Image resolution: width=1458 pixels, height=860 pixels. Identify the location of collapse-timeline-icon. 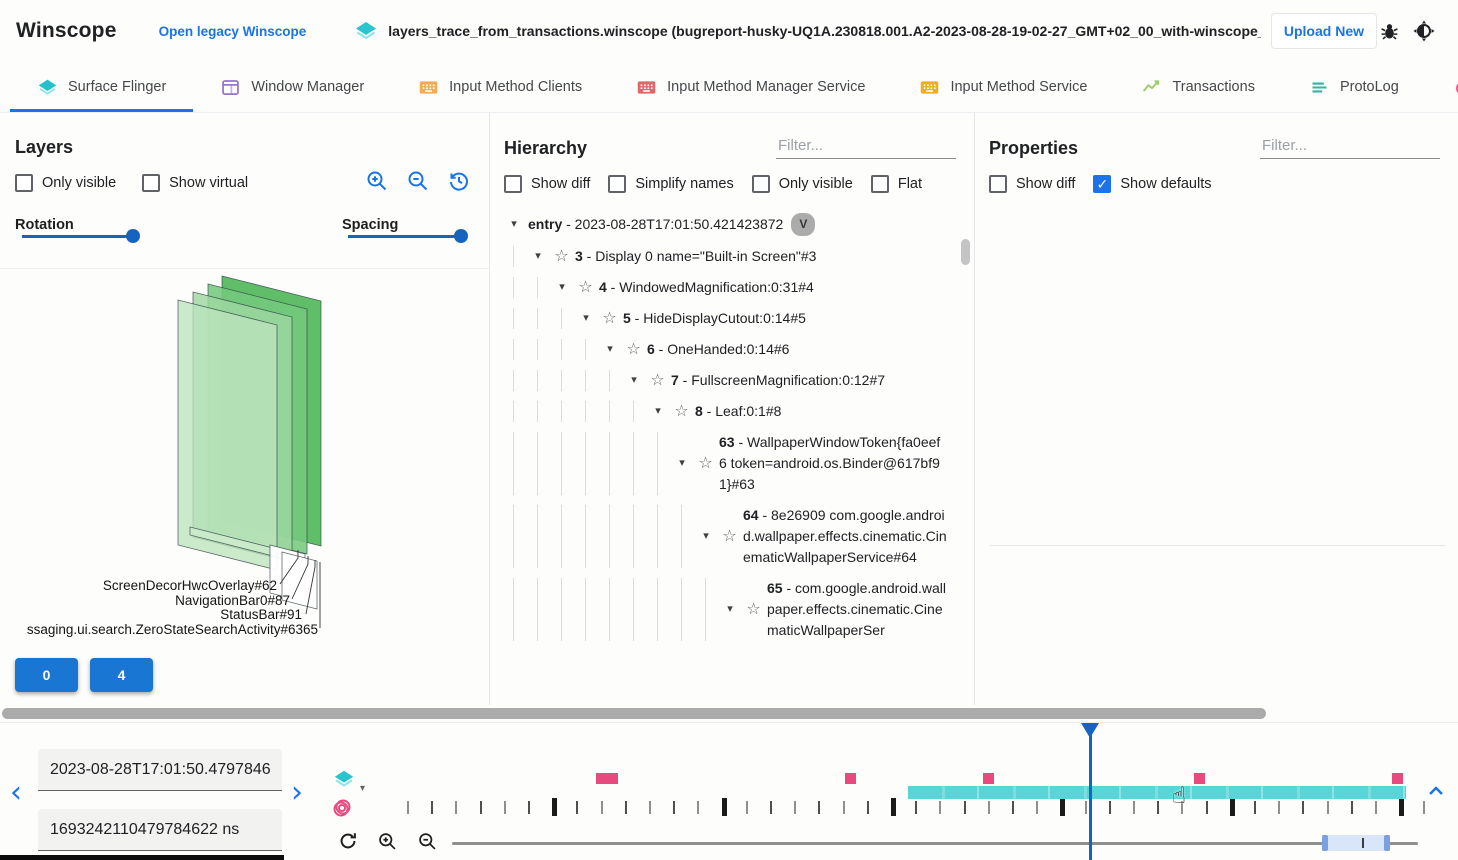
(1436, 791).